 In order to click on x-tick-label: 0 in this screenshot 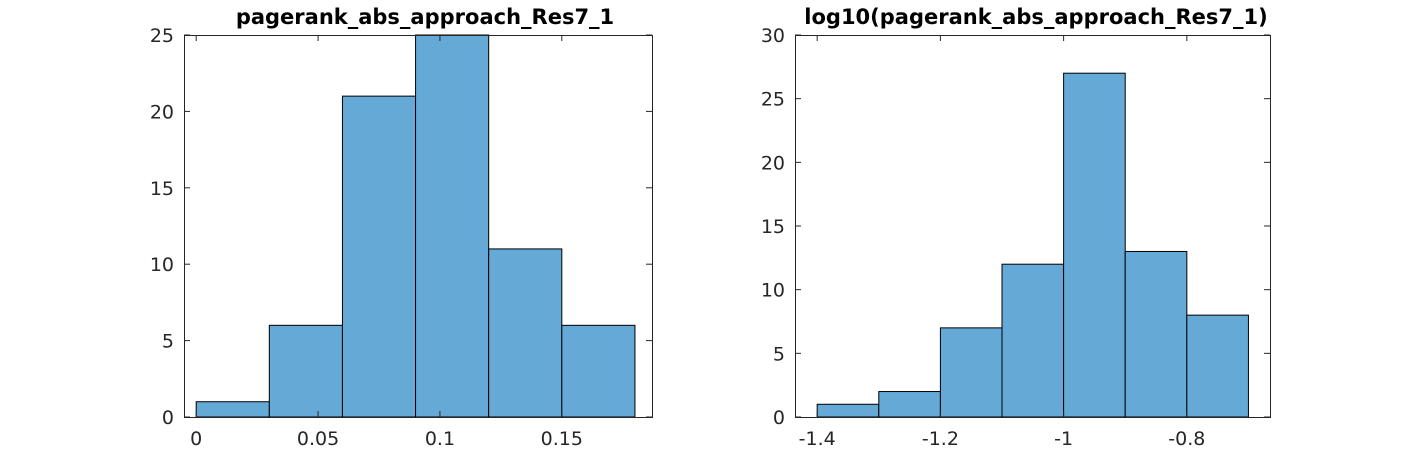, I will do `click(196, 439)`.